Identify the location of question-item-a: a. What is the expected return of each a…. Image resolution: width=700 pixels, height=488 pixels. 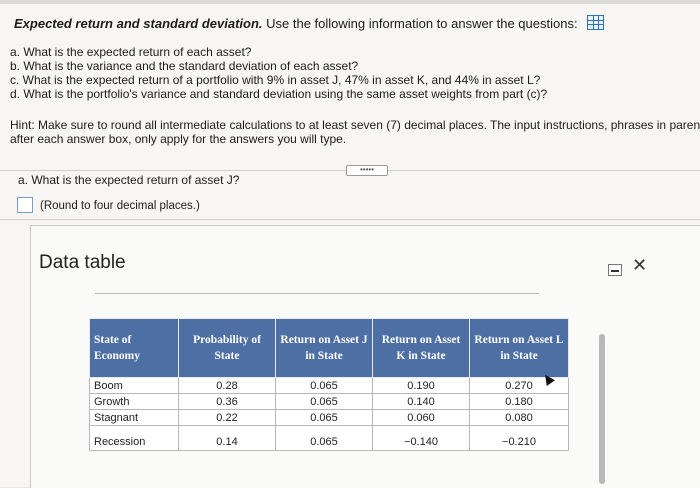
(131, 52).